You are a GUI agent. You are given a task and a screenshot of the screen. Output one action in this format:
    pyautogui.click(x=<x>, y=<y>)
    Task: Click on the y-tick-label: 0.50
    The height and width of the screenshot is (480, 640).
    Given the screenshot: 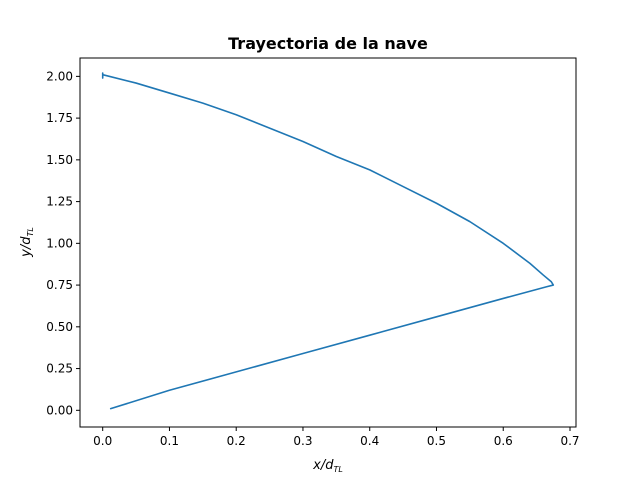 What is the action you would take?
    pyautogui.click(x=59, y=327)
    